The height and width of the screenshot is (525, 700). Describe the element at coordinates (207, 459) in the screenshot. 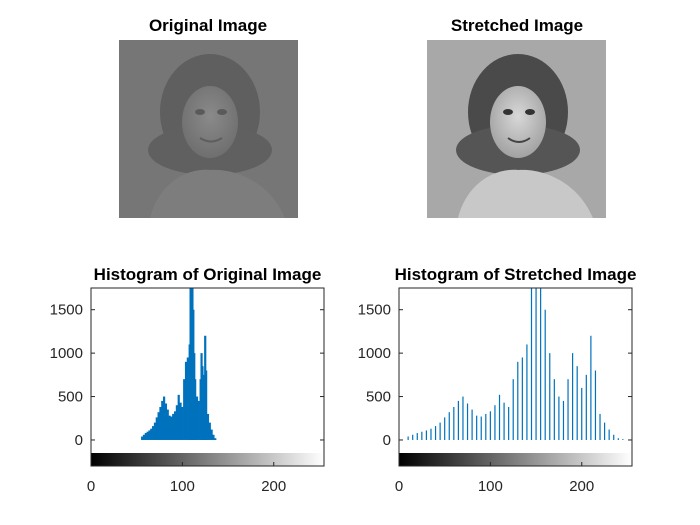

I see `grayscale-colorbar` at that location.